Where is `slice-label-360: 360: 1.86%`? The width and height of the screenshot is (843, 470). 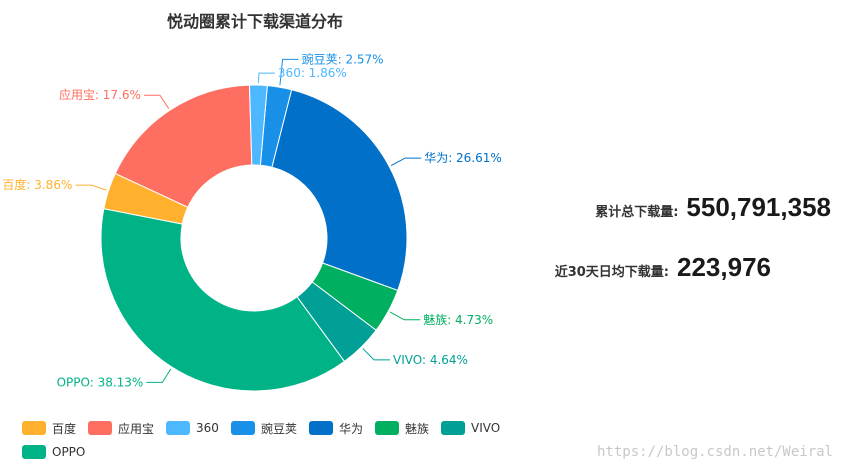
slice-label-360: 360: 1.86% is located at coordinates (312, 73).